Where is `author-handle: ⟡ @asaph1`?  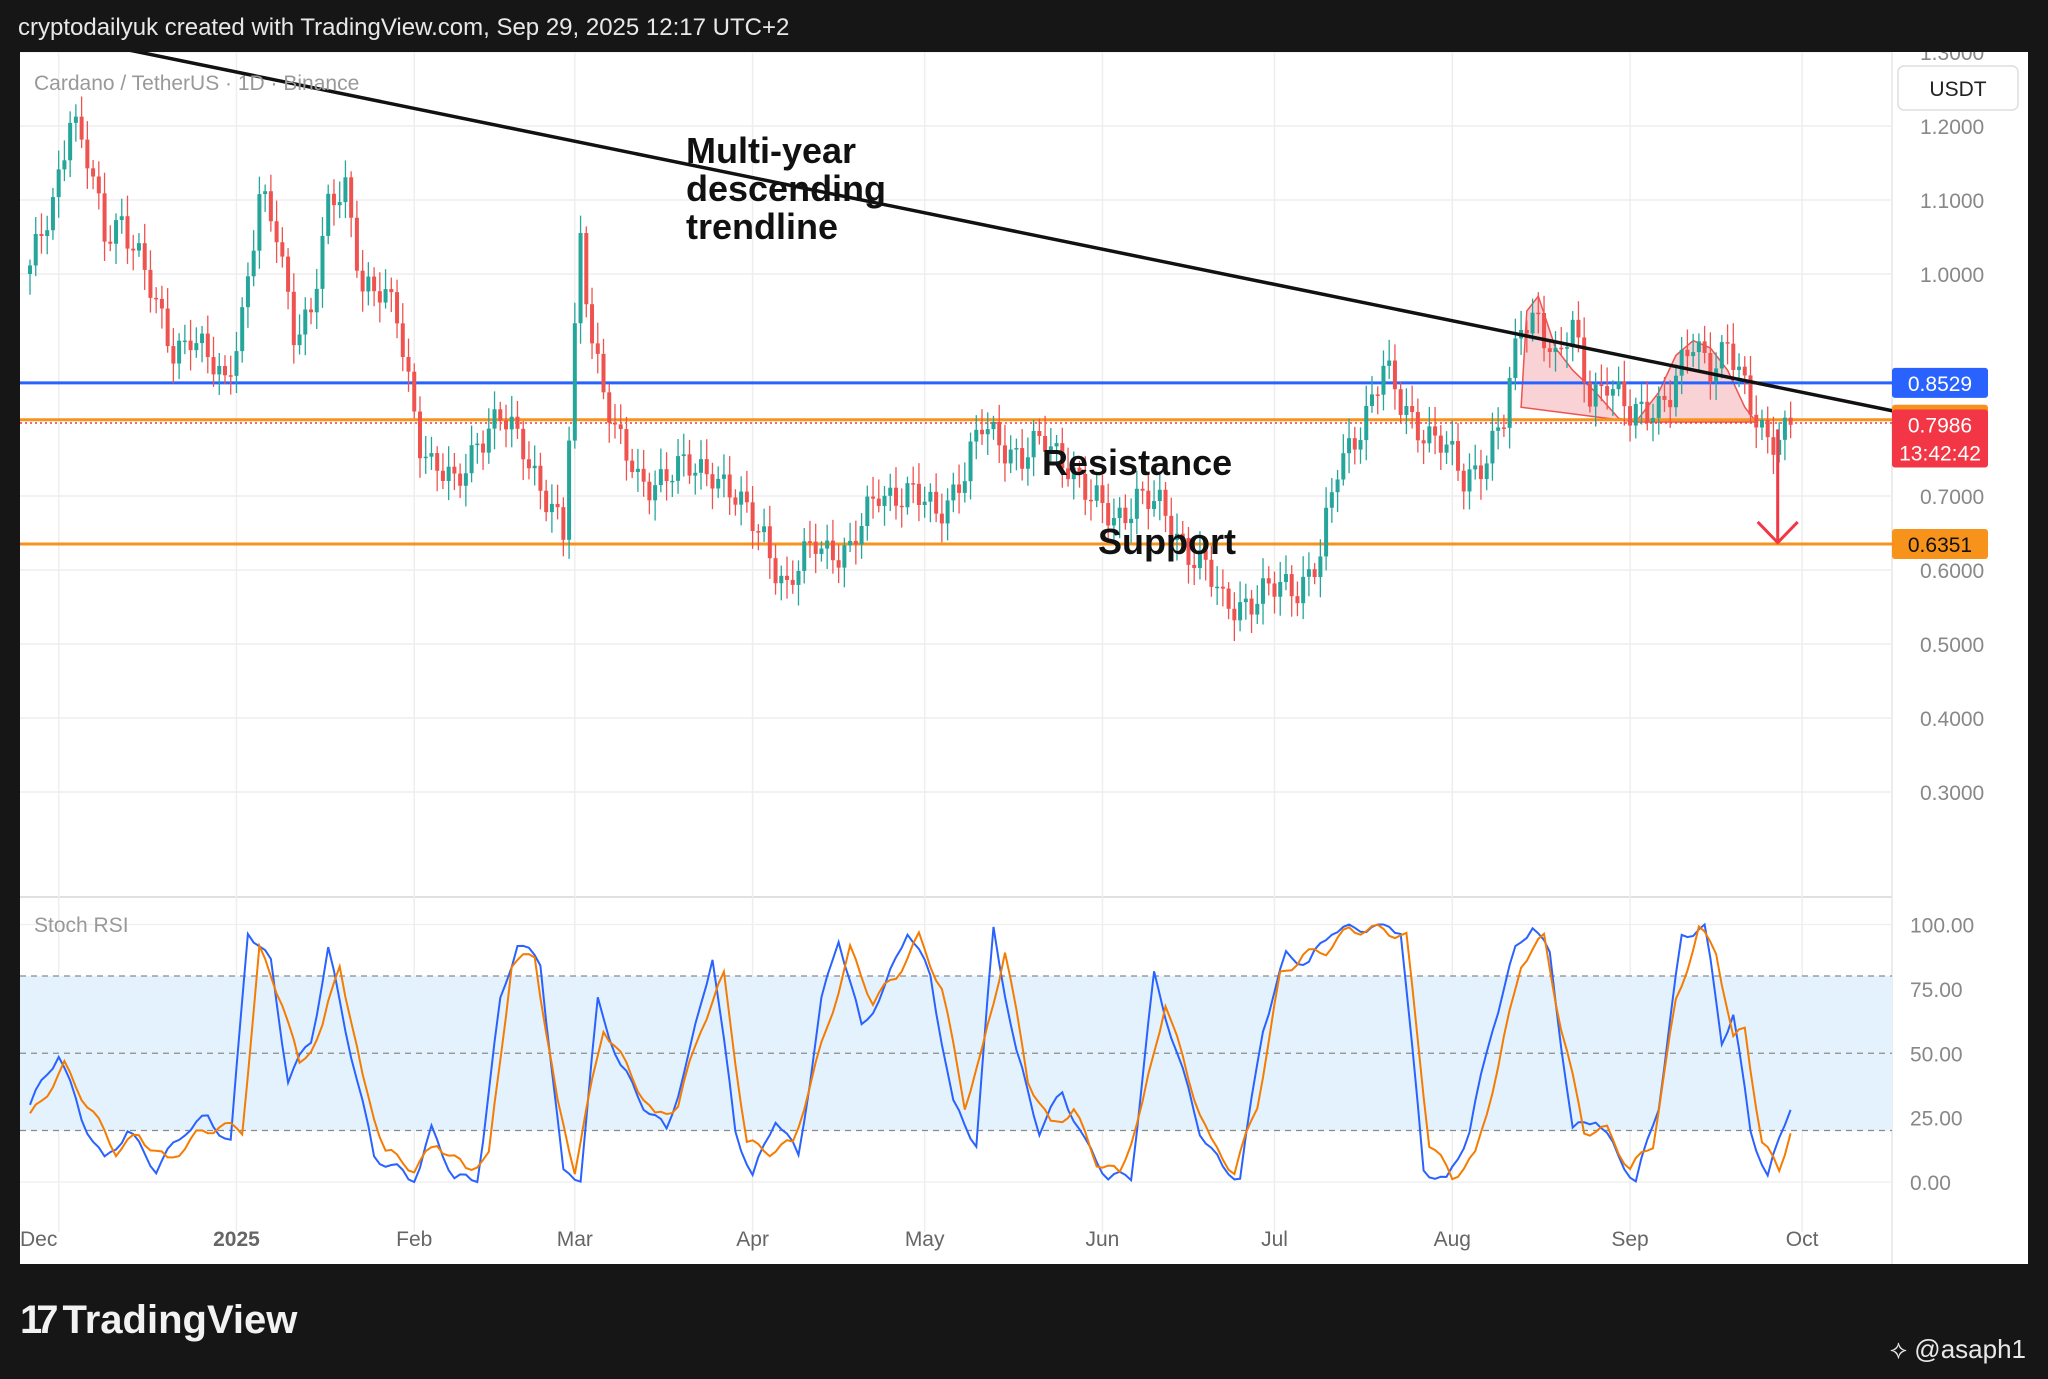
author-handle: ⟡ @asaph1 is located at coordinates (1958, 1350).